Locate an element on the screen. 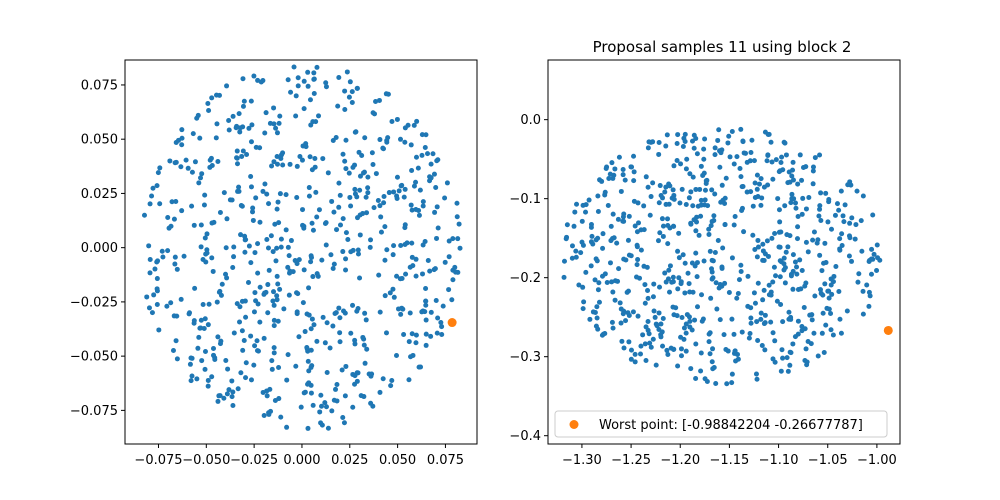  x-tick-label: 0.050 is located at coordinates (397, 460).